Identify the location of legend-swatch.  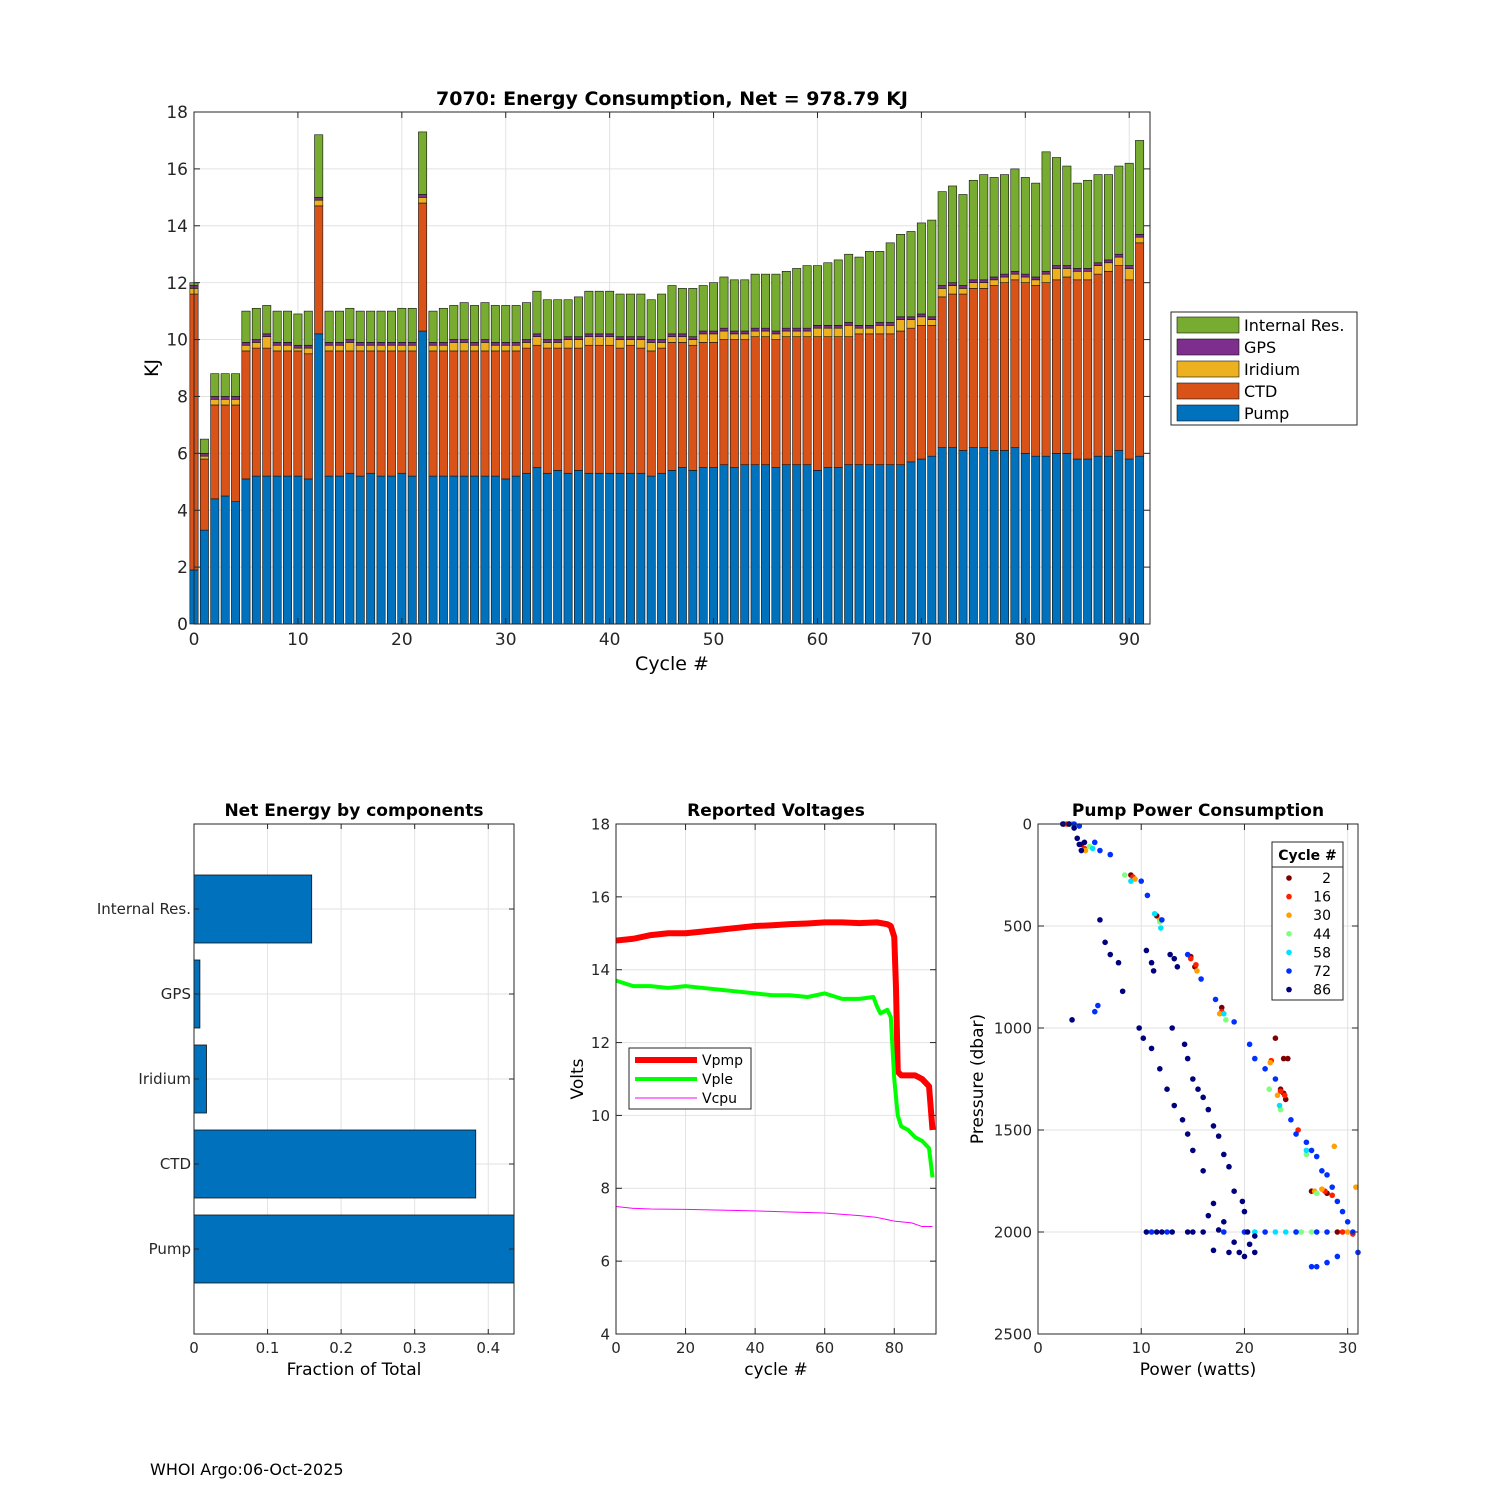
(1208, 369).